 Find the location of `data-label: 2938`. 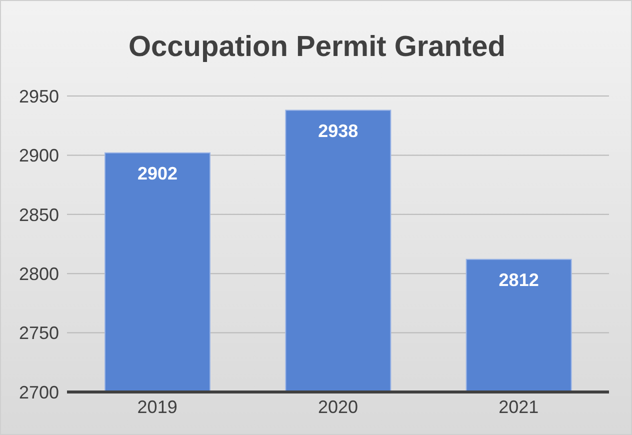

data-label: 2938 is located at coordinates (338, 130).